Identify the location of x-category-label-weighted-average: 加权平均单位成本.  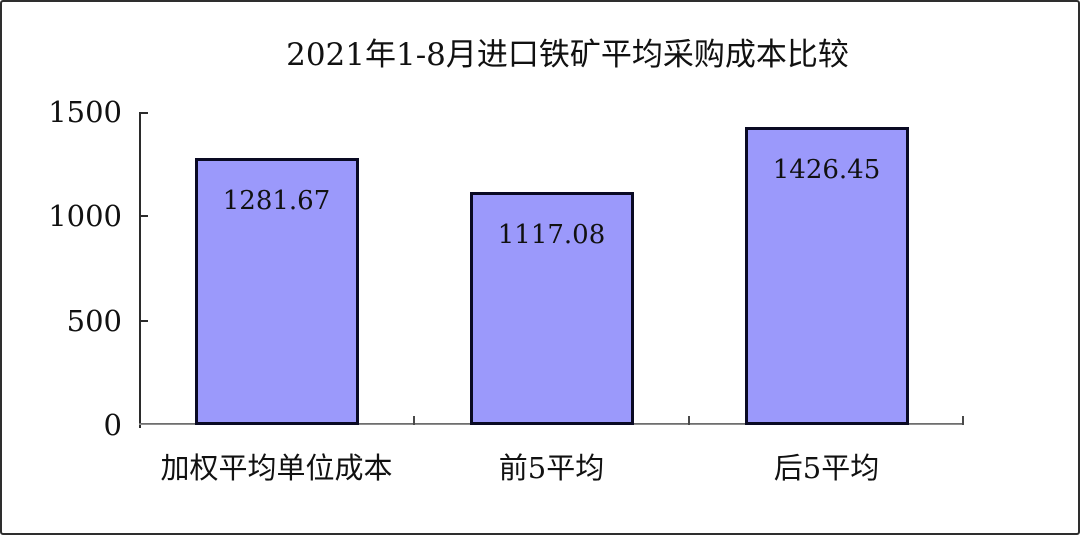
(276, 468).